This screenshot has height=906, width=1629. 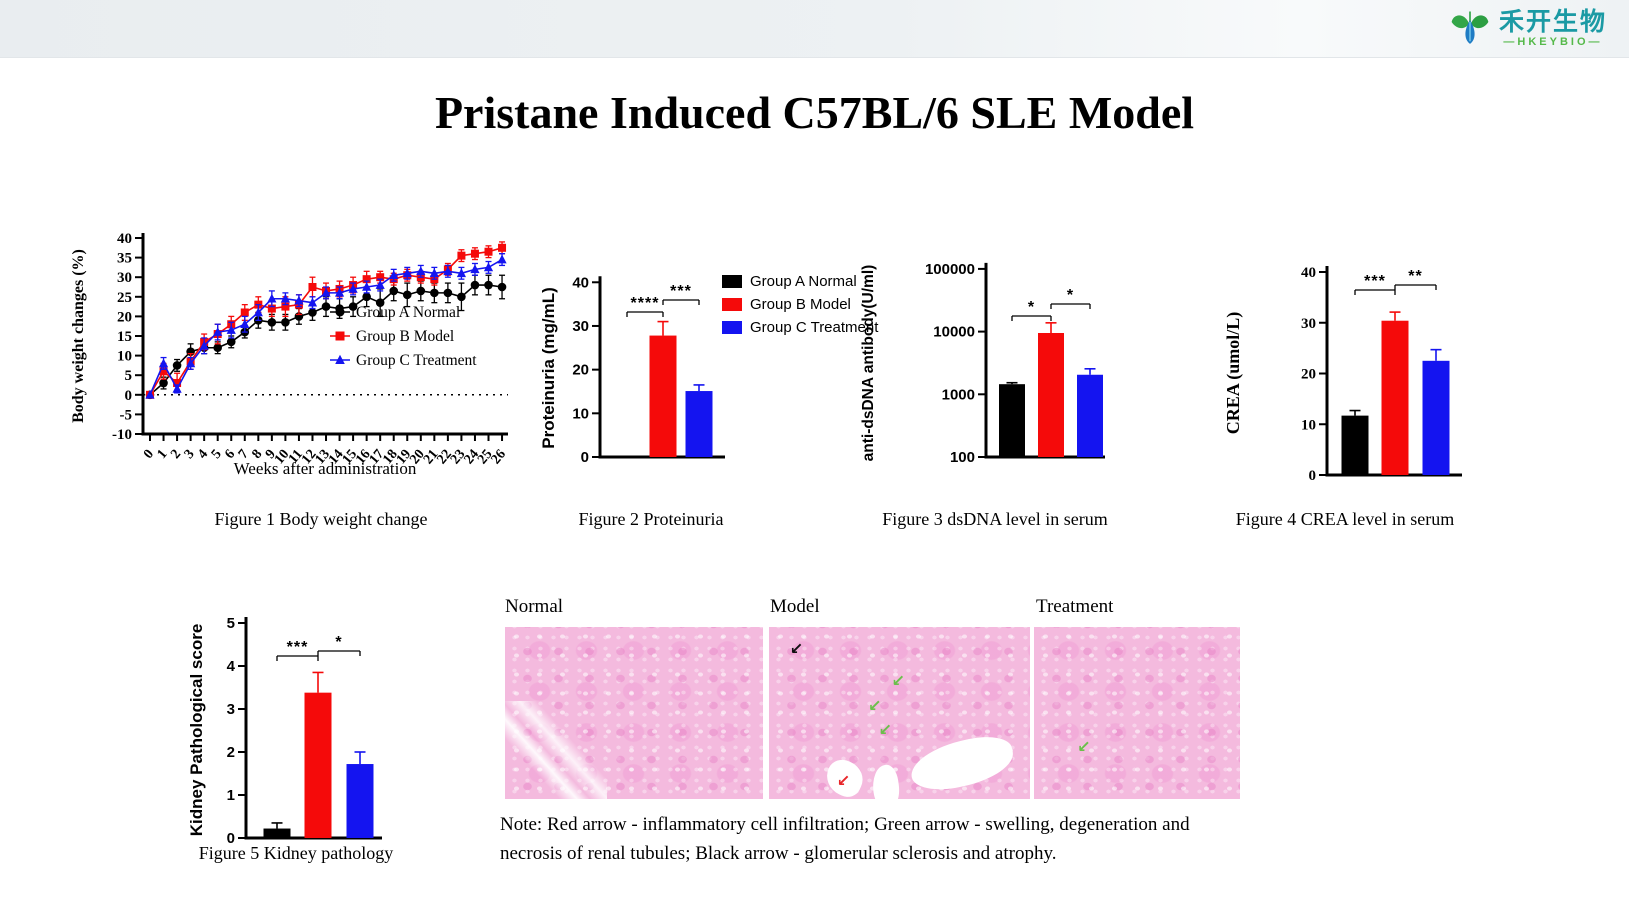 I want to click on logo-brand-name: —HKEYBIO—, so click(x=1553, y=42).